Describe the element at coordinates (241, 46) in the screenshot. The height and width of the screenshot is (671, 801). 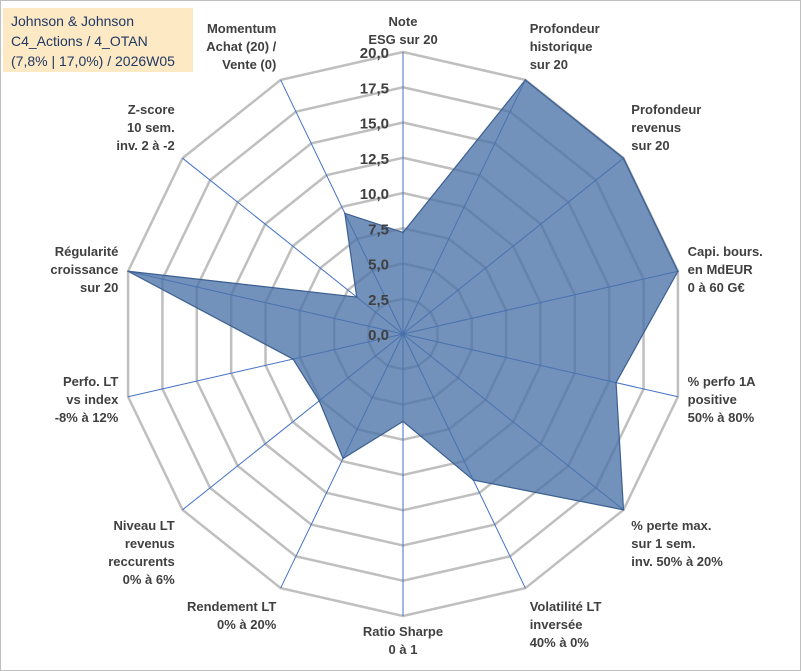
I see `category-label: Momentum Achat (20) / Vente (0)` at that location.